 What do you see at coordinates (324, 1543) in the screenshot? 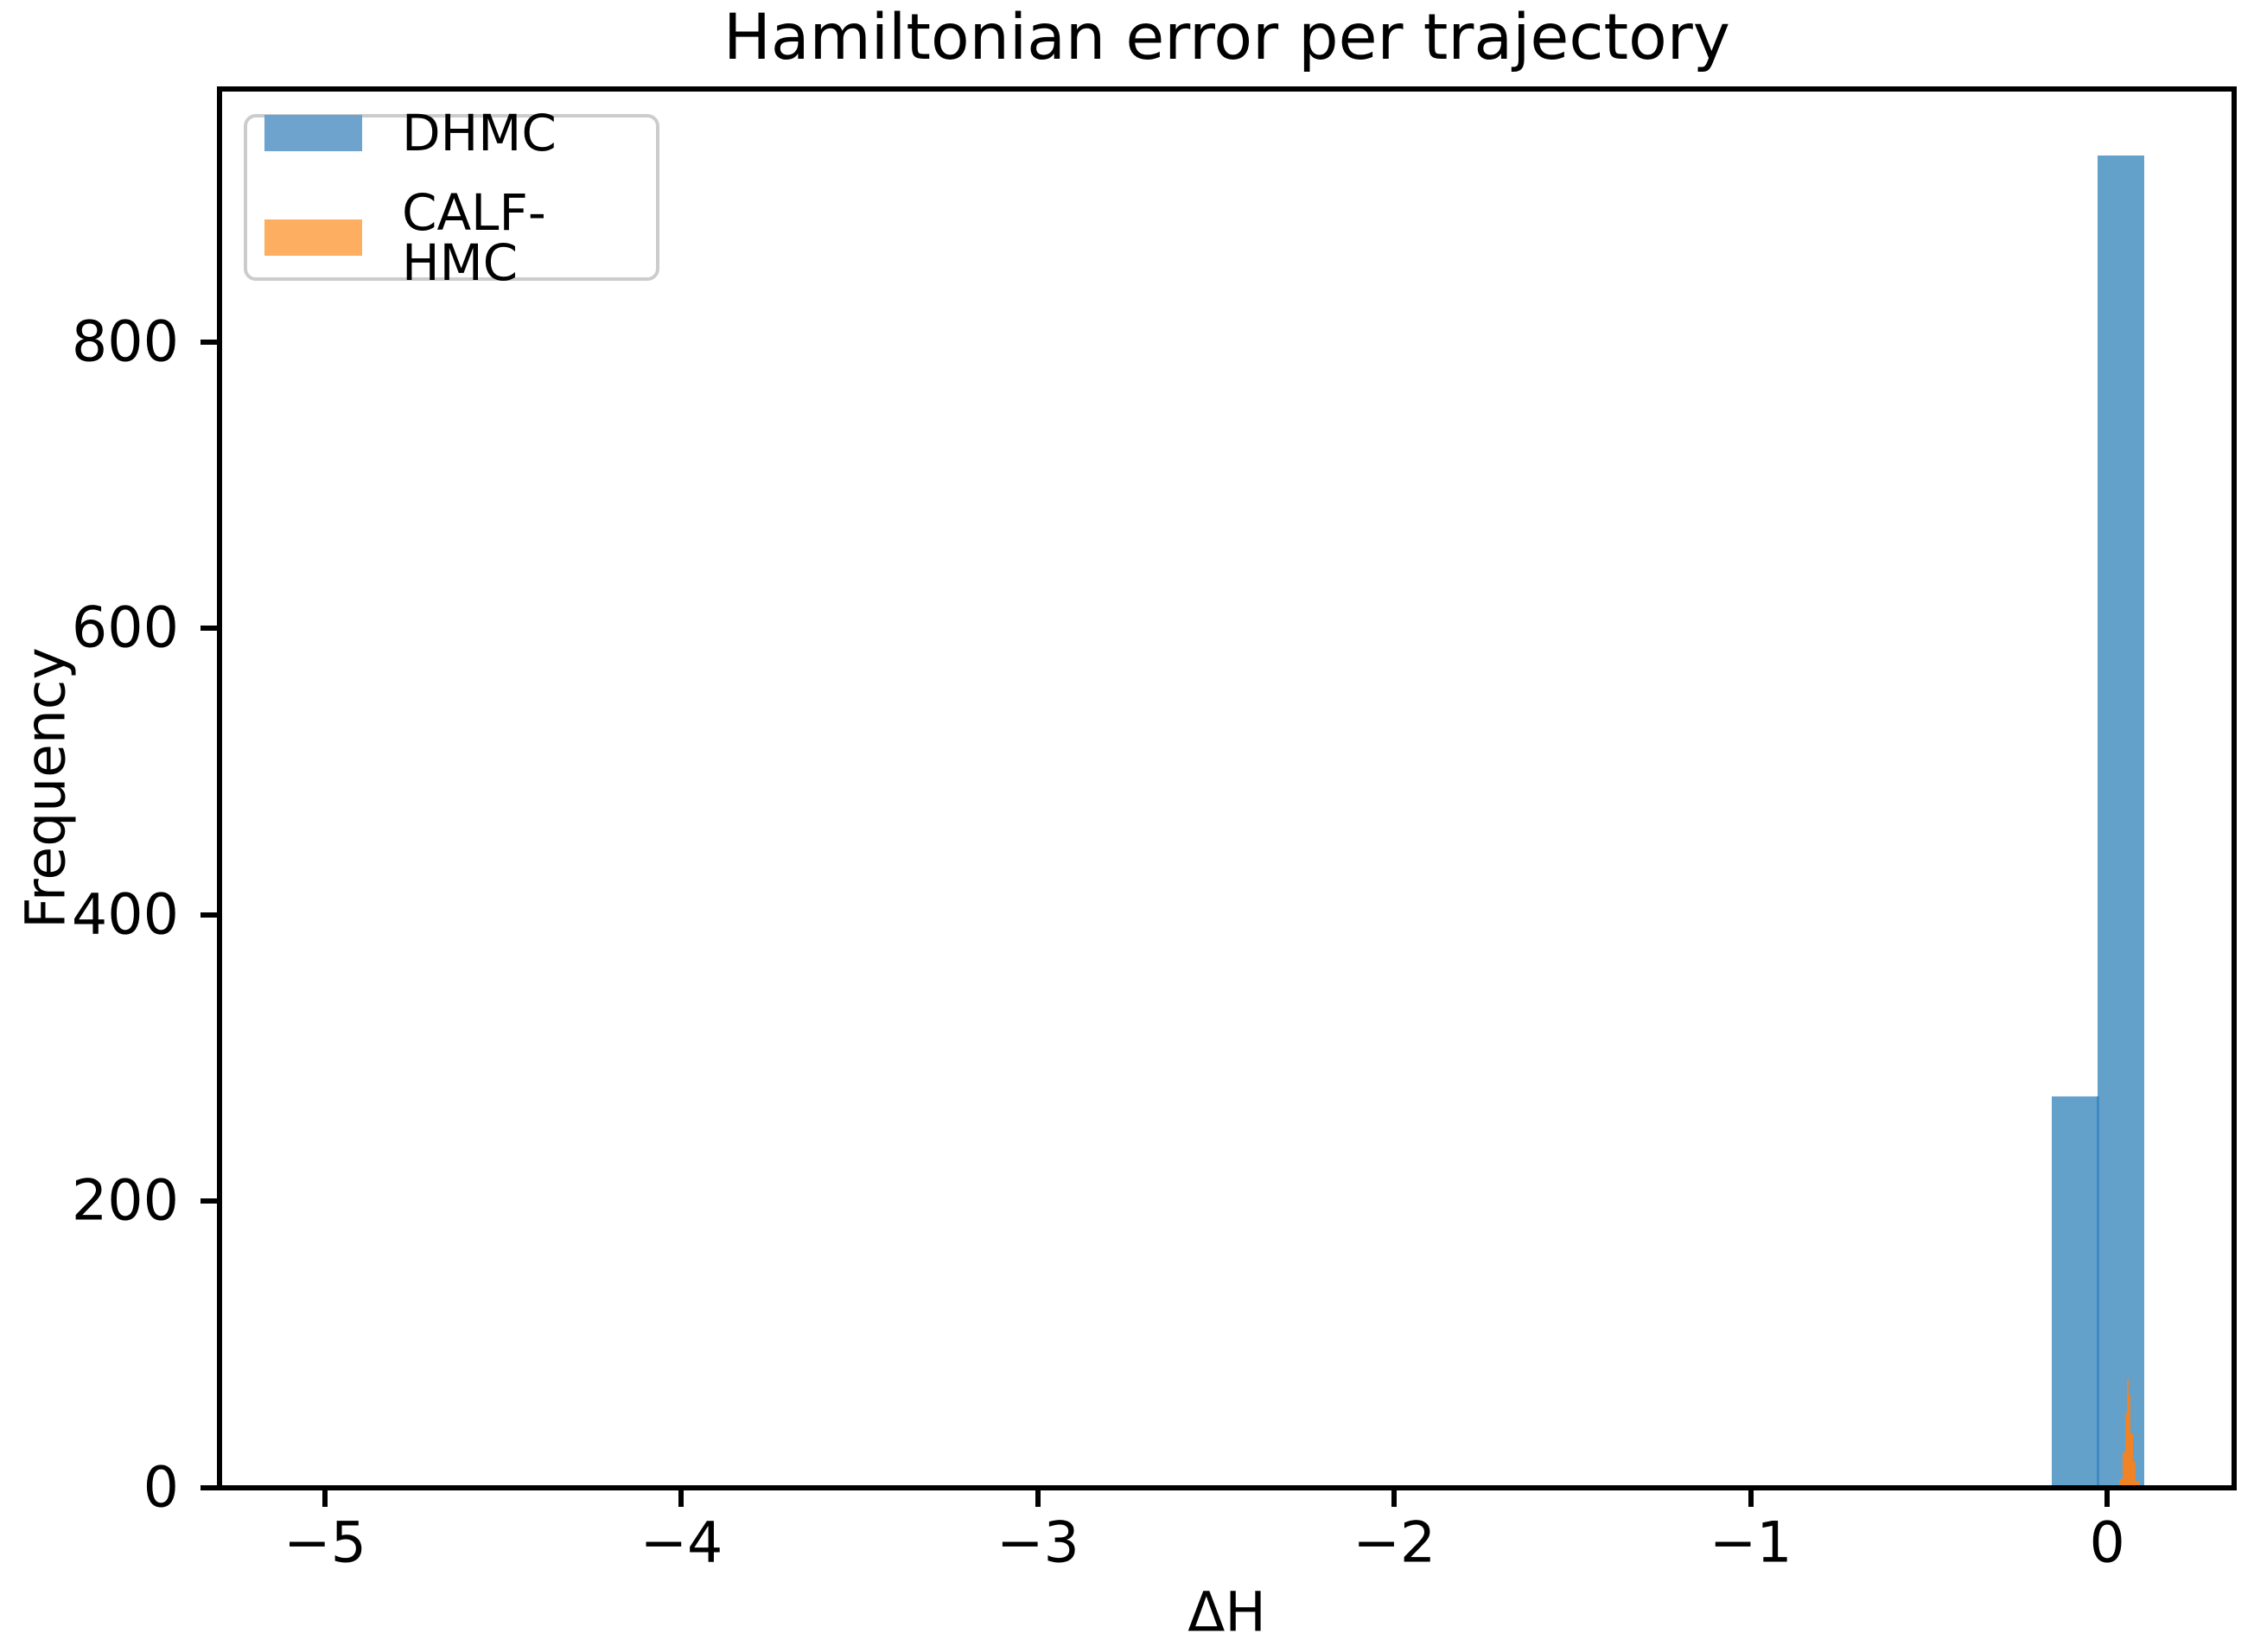
I see `x-tick-label: −5` at bounding box center [324, 1543].